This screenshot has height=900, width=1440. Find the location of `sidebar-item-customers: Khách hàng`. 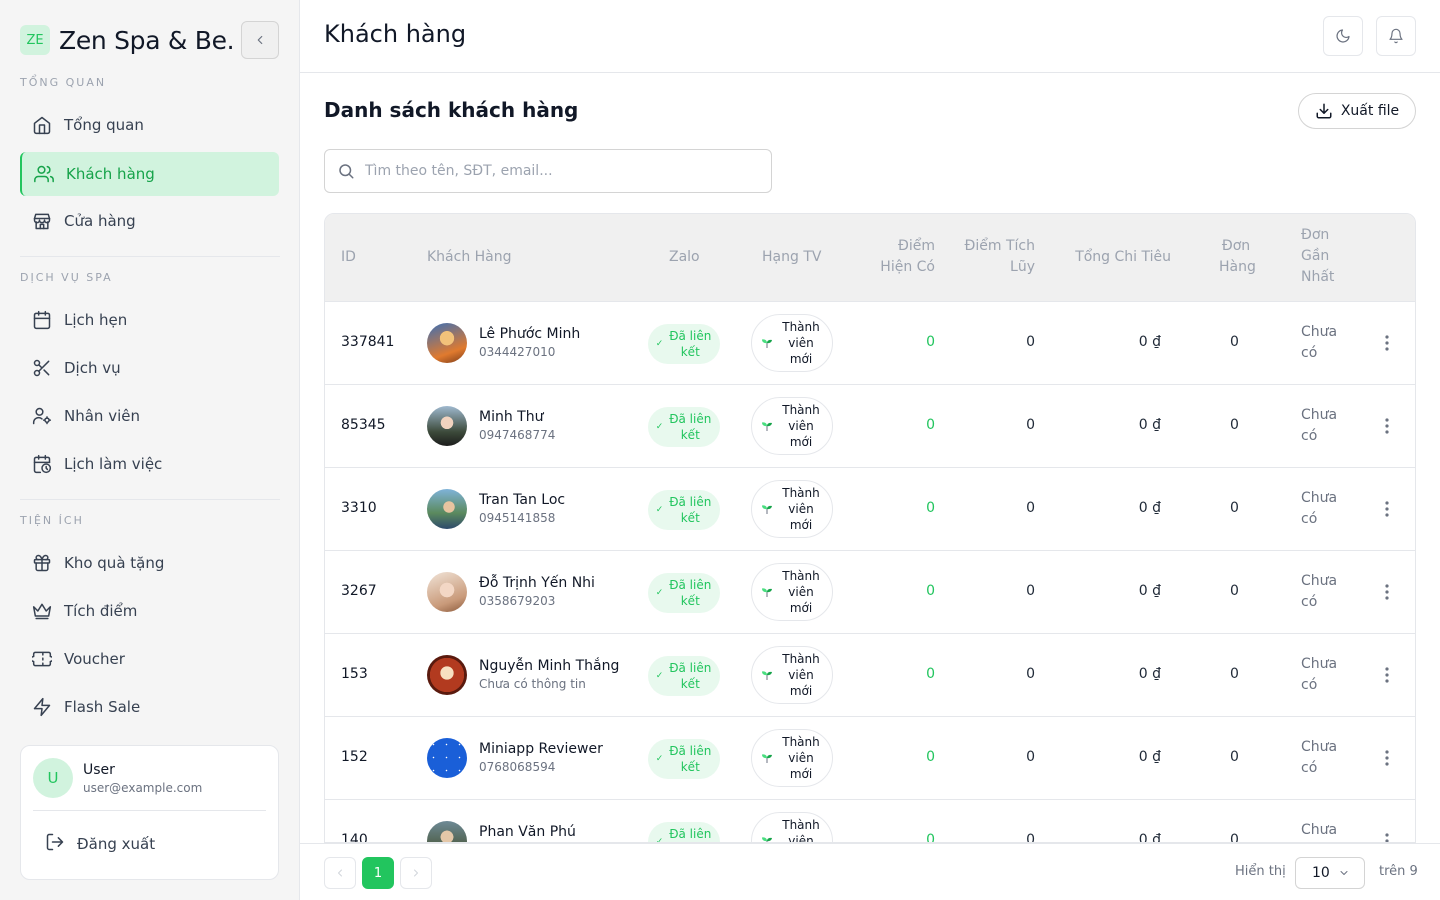

sidebar-item-customers: Khách hàng is located at coordinates (149, 174).